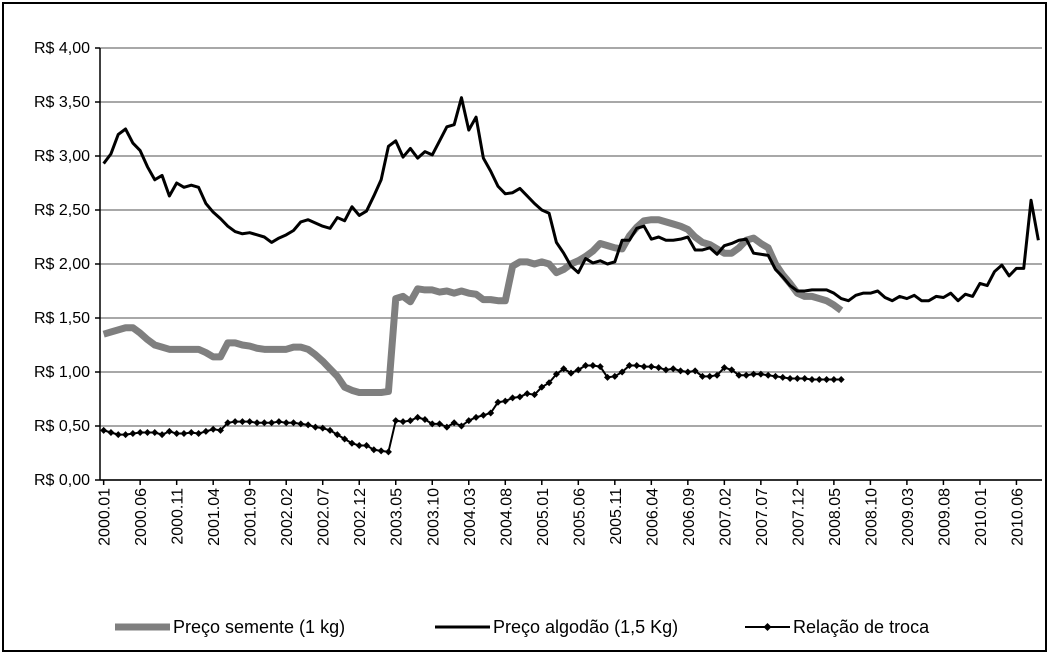 This screenshot has width=1050, height=660. I want to click on x-tick-label: 2006.09, so click(689, 517).